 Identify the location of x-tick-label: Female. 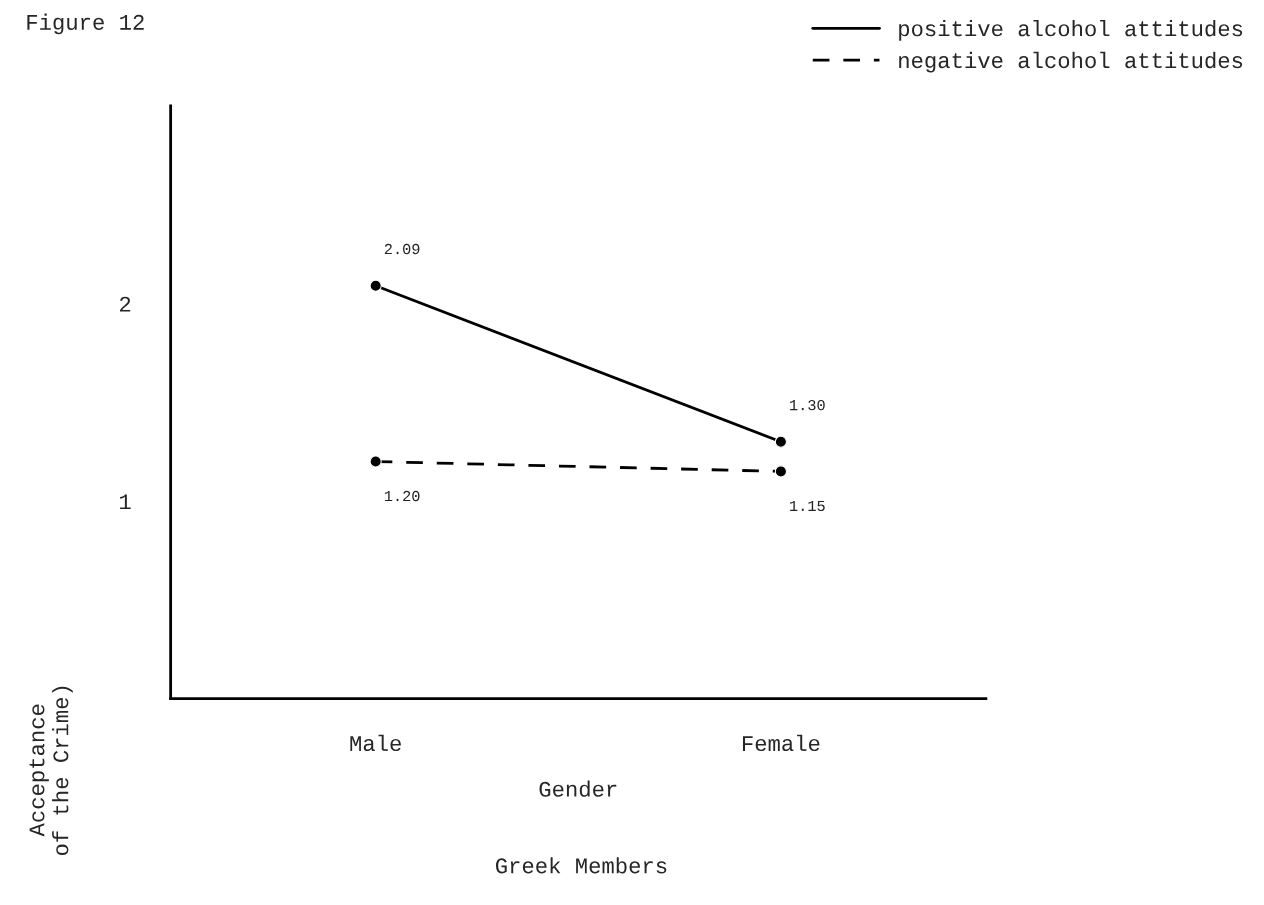
(781, 743).